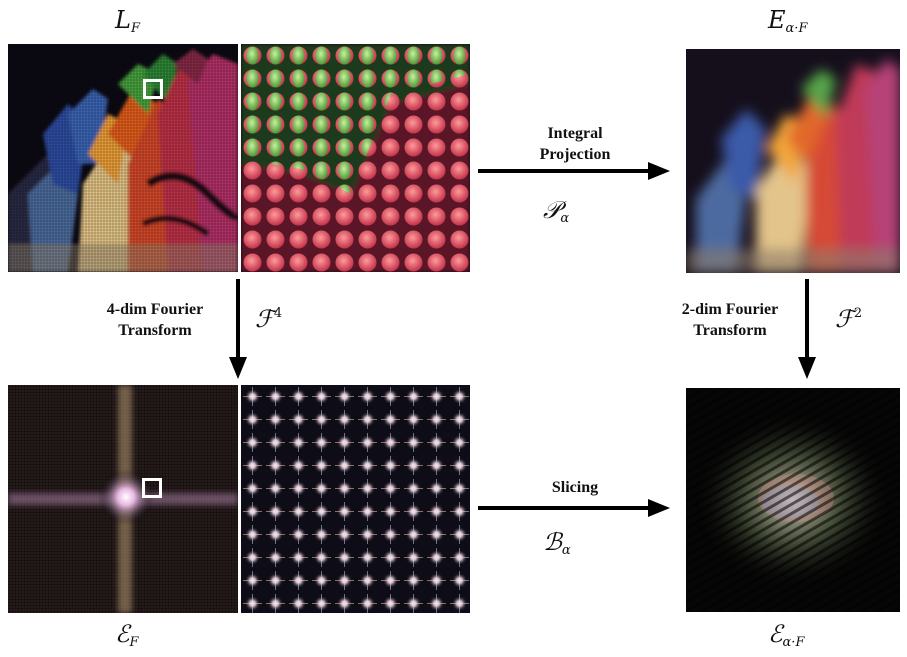  Describe the element at coordinates (269, 319) in the screenshot. I see `fourier-4d-operator-symbol: ℱ4` at that location.